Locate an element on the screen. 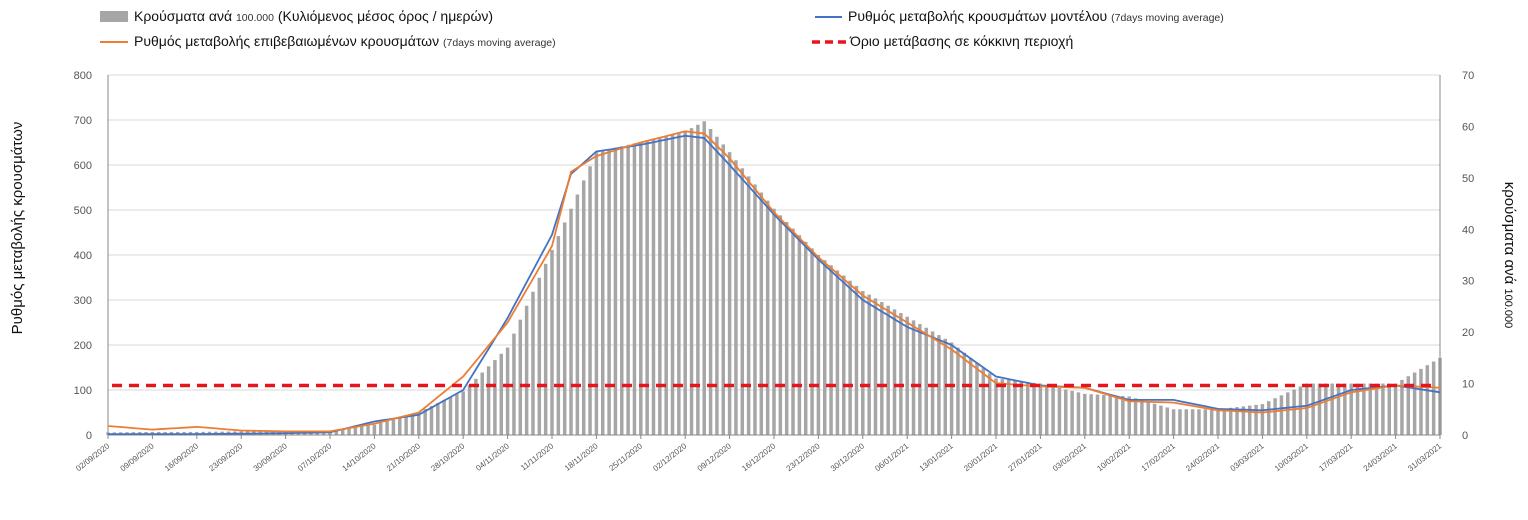  x-tick-label: 21/10/2020 is located at coordinates (404, 457).